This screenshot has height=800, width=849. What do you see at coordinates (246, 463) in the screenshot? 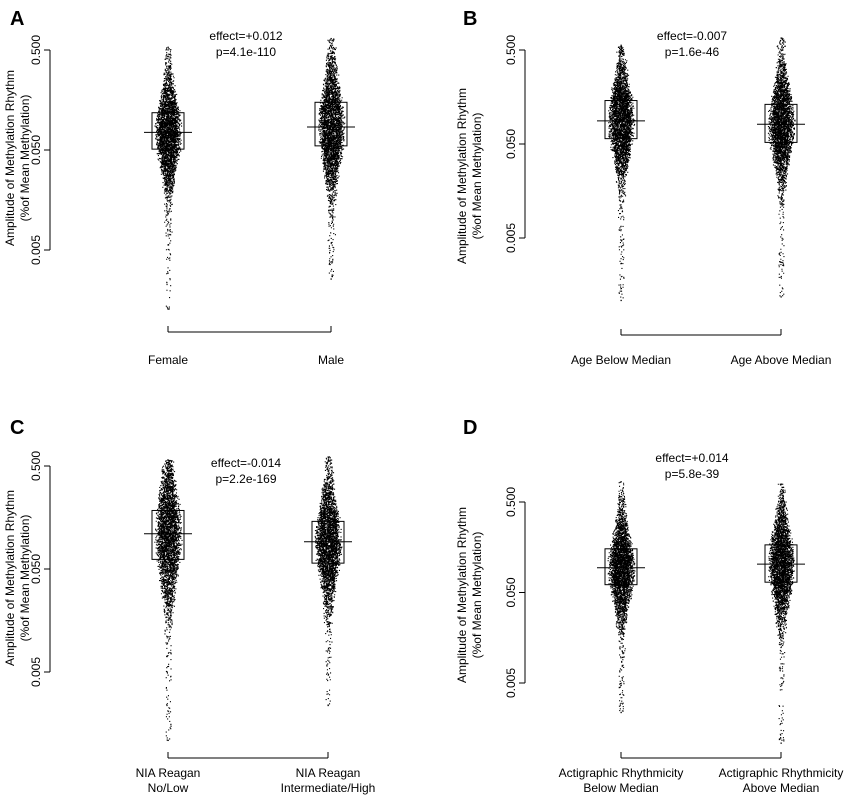
I see `effect-annotation: effect=-0.014` at bounding box center [246, 463].